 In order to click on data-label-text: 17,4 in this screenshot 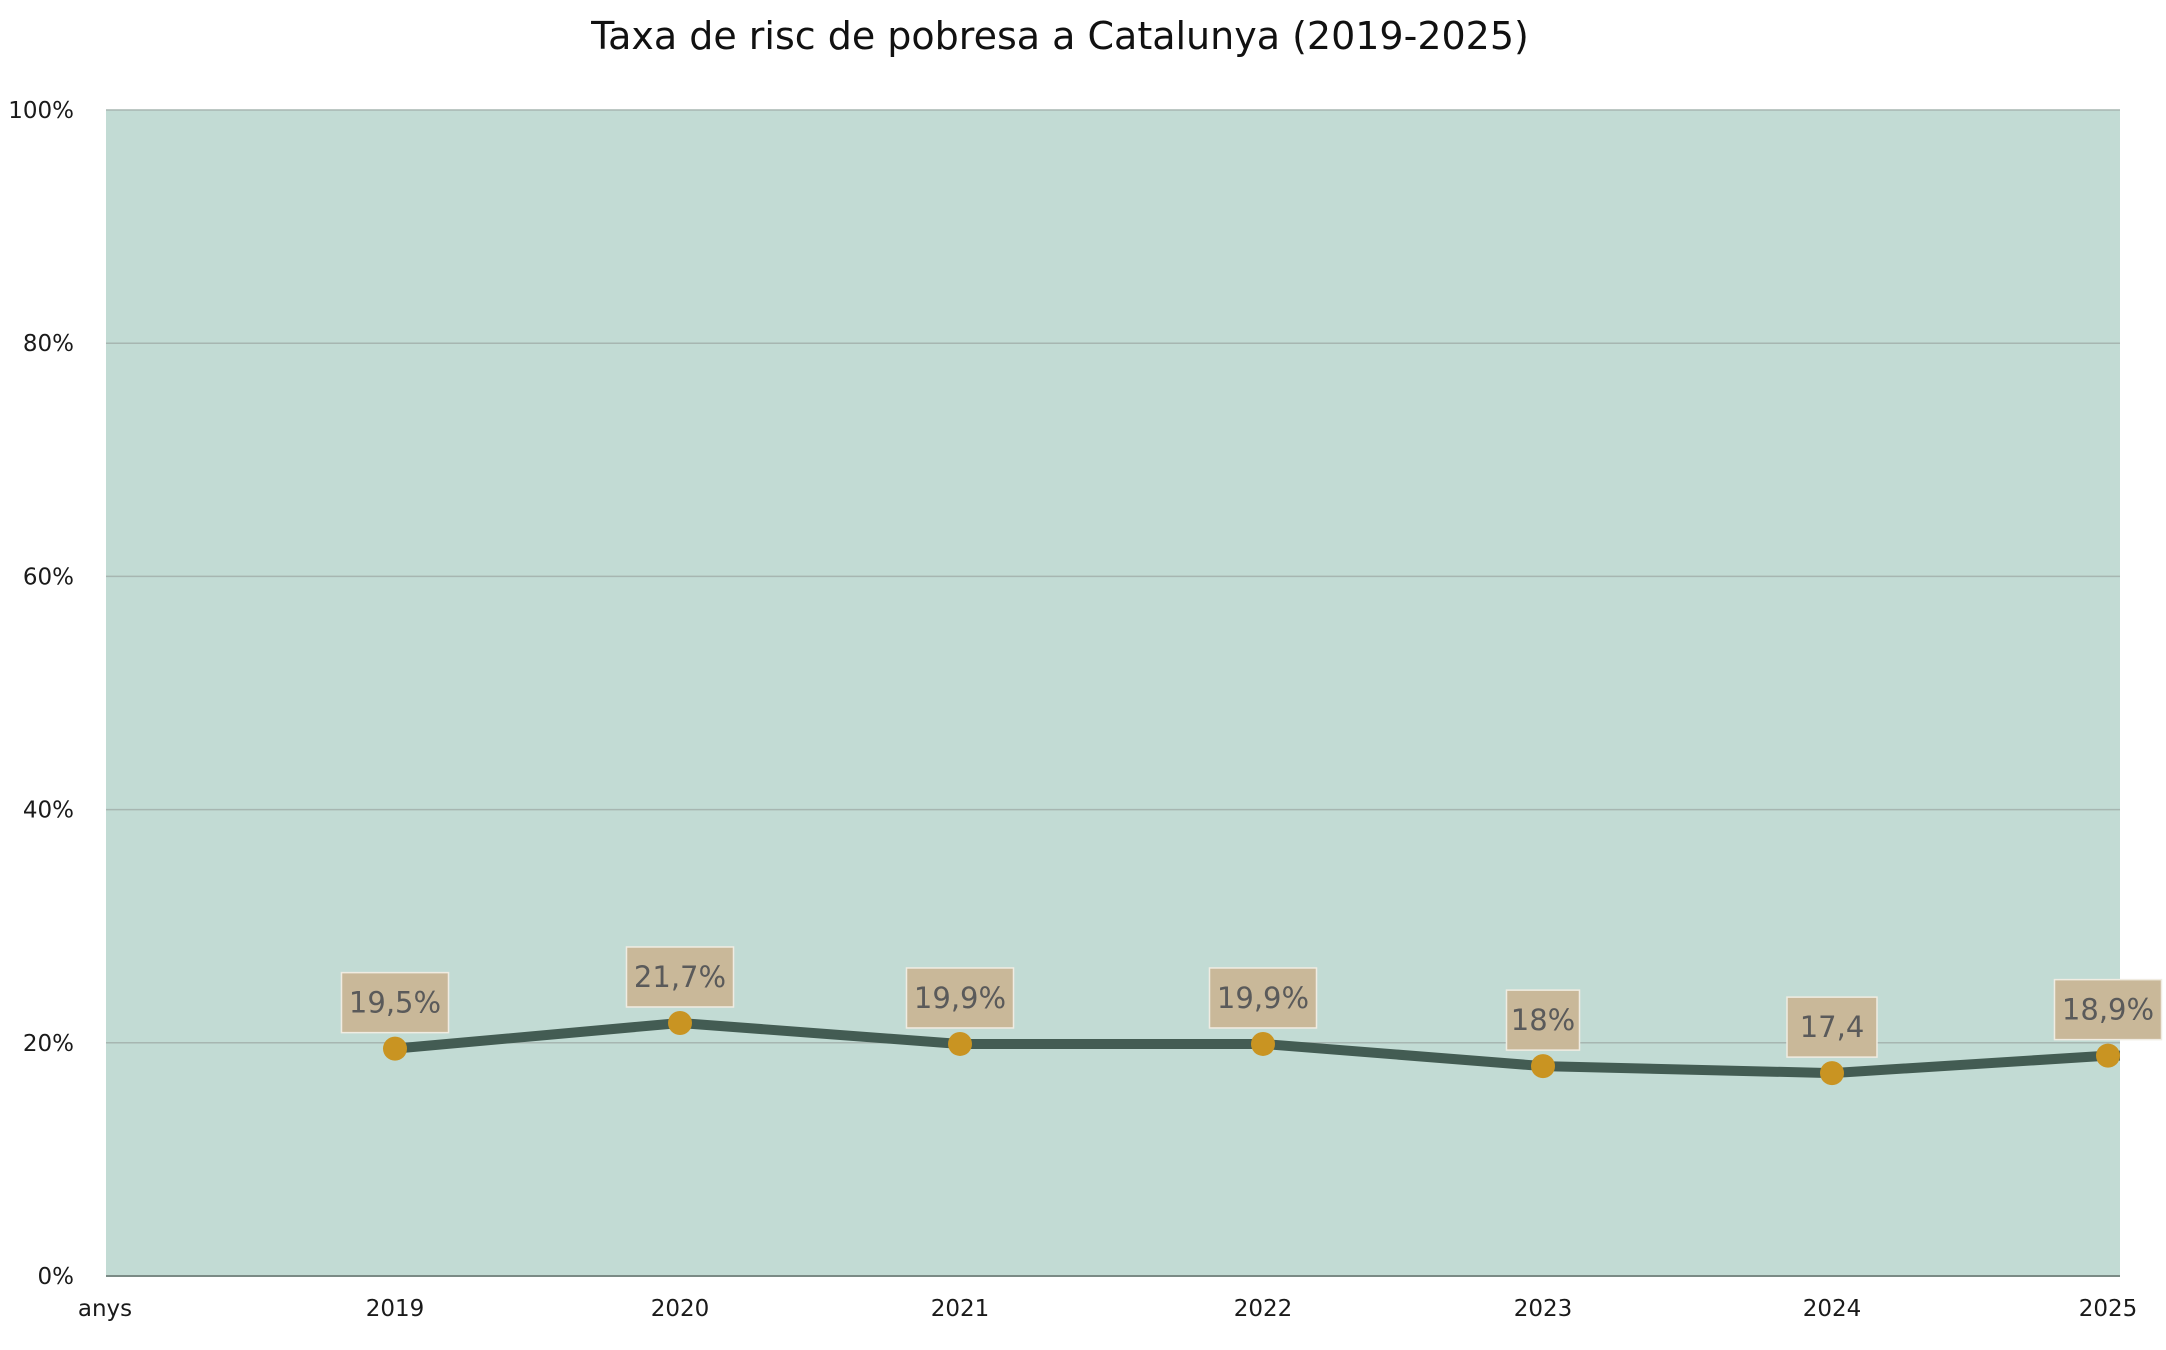, I will do `click(1832, 1027)`.